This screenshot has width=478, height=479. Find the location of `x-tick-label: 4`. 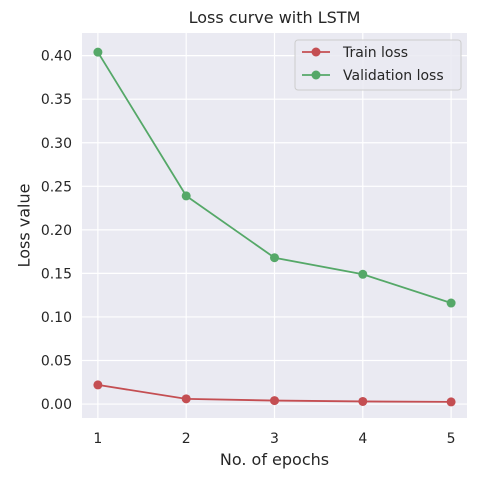

x-tick-label: 4 is located at coordinates (362, 439).